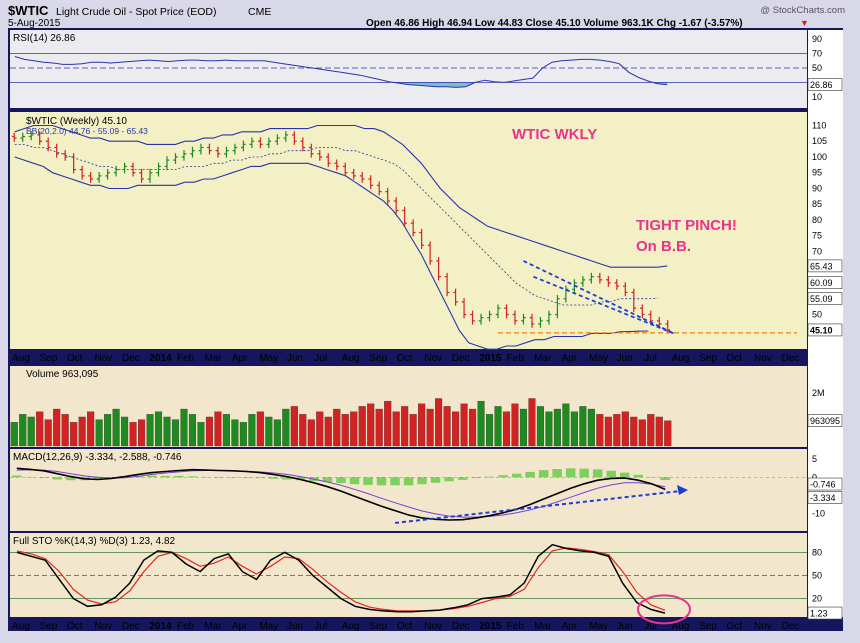  Describe the element at coordinates (341, 578) in the screenshot. I see `stochastic-k-line` at that location.